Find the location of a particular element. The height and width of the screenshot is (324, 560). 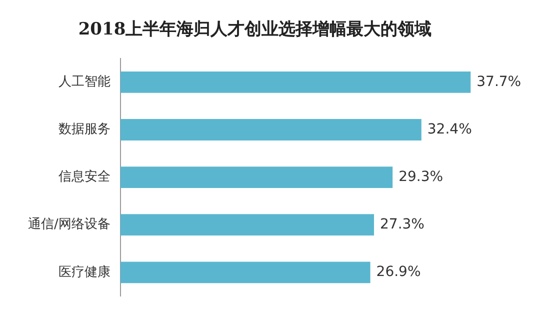

data-label: 37.7% is located at coordinates (499, 82).